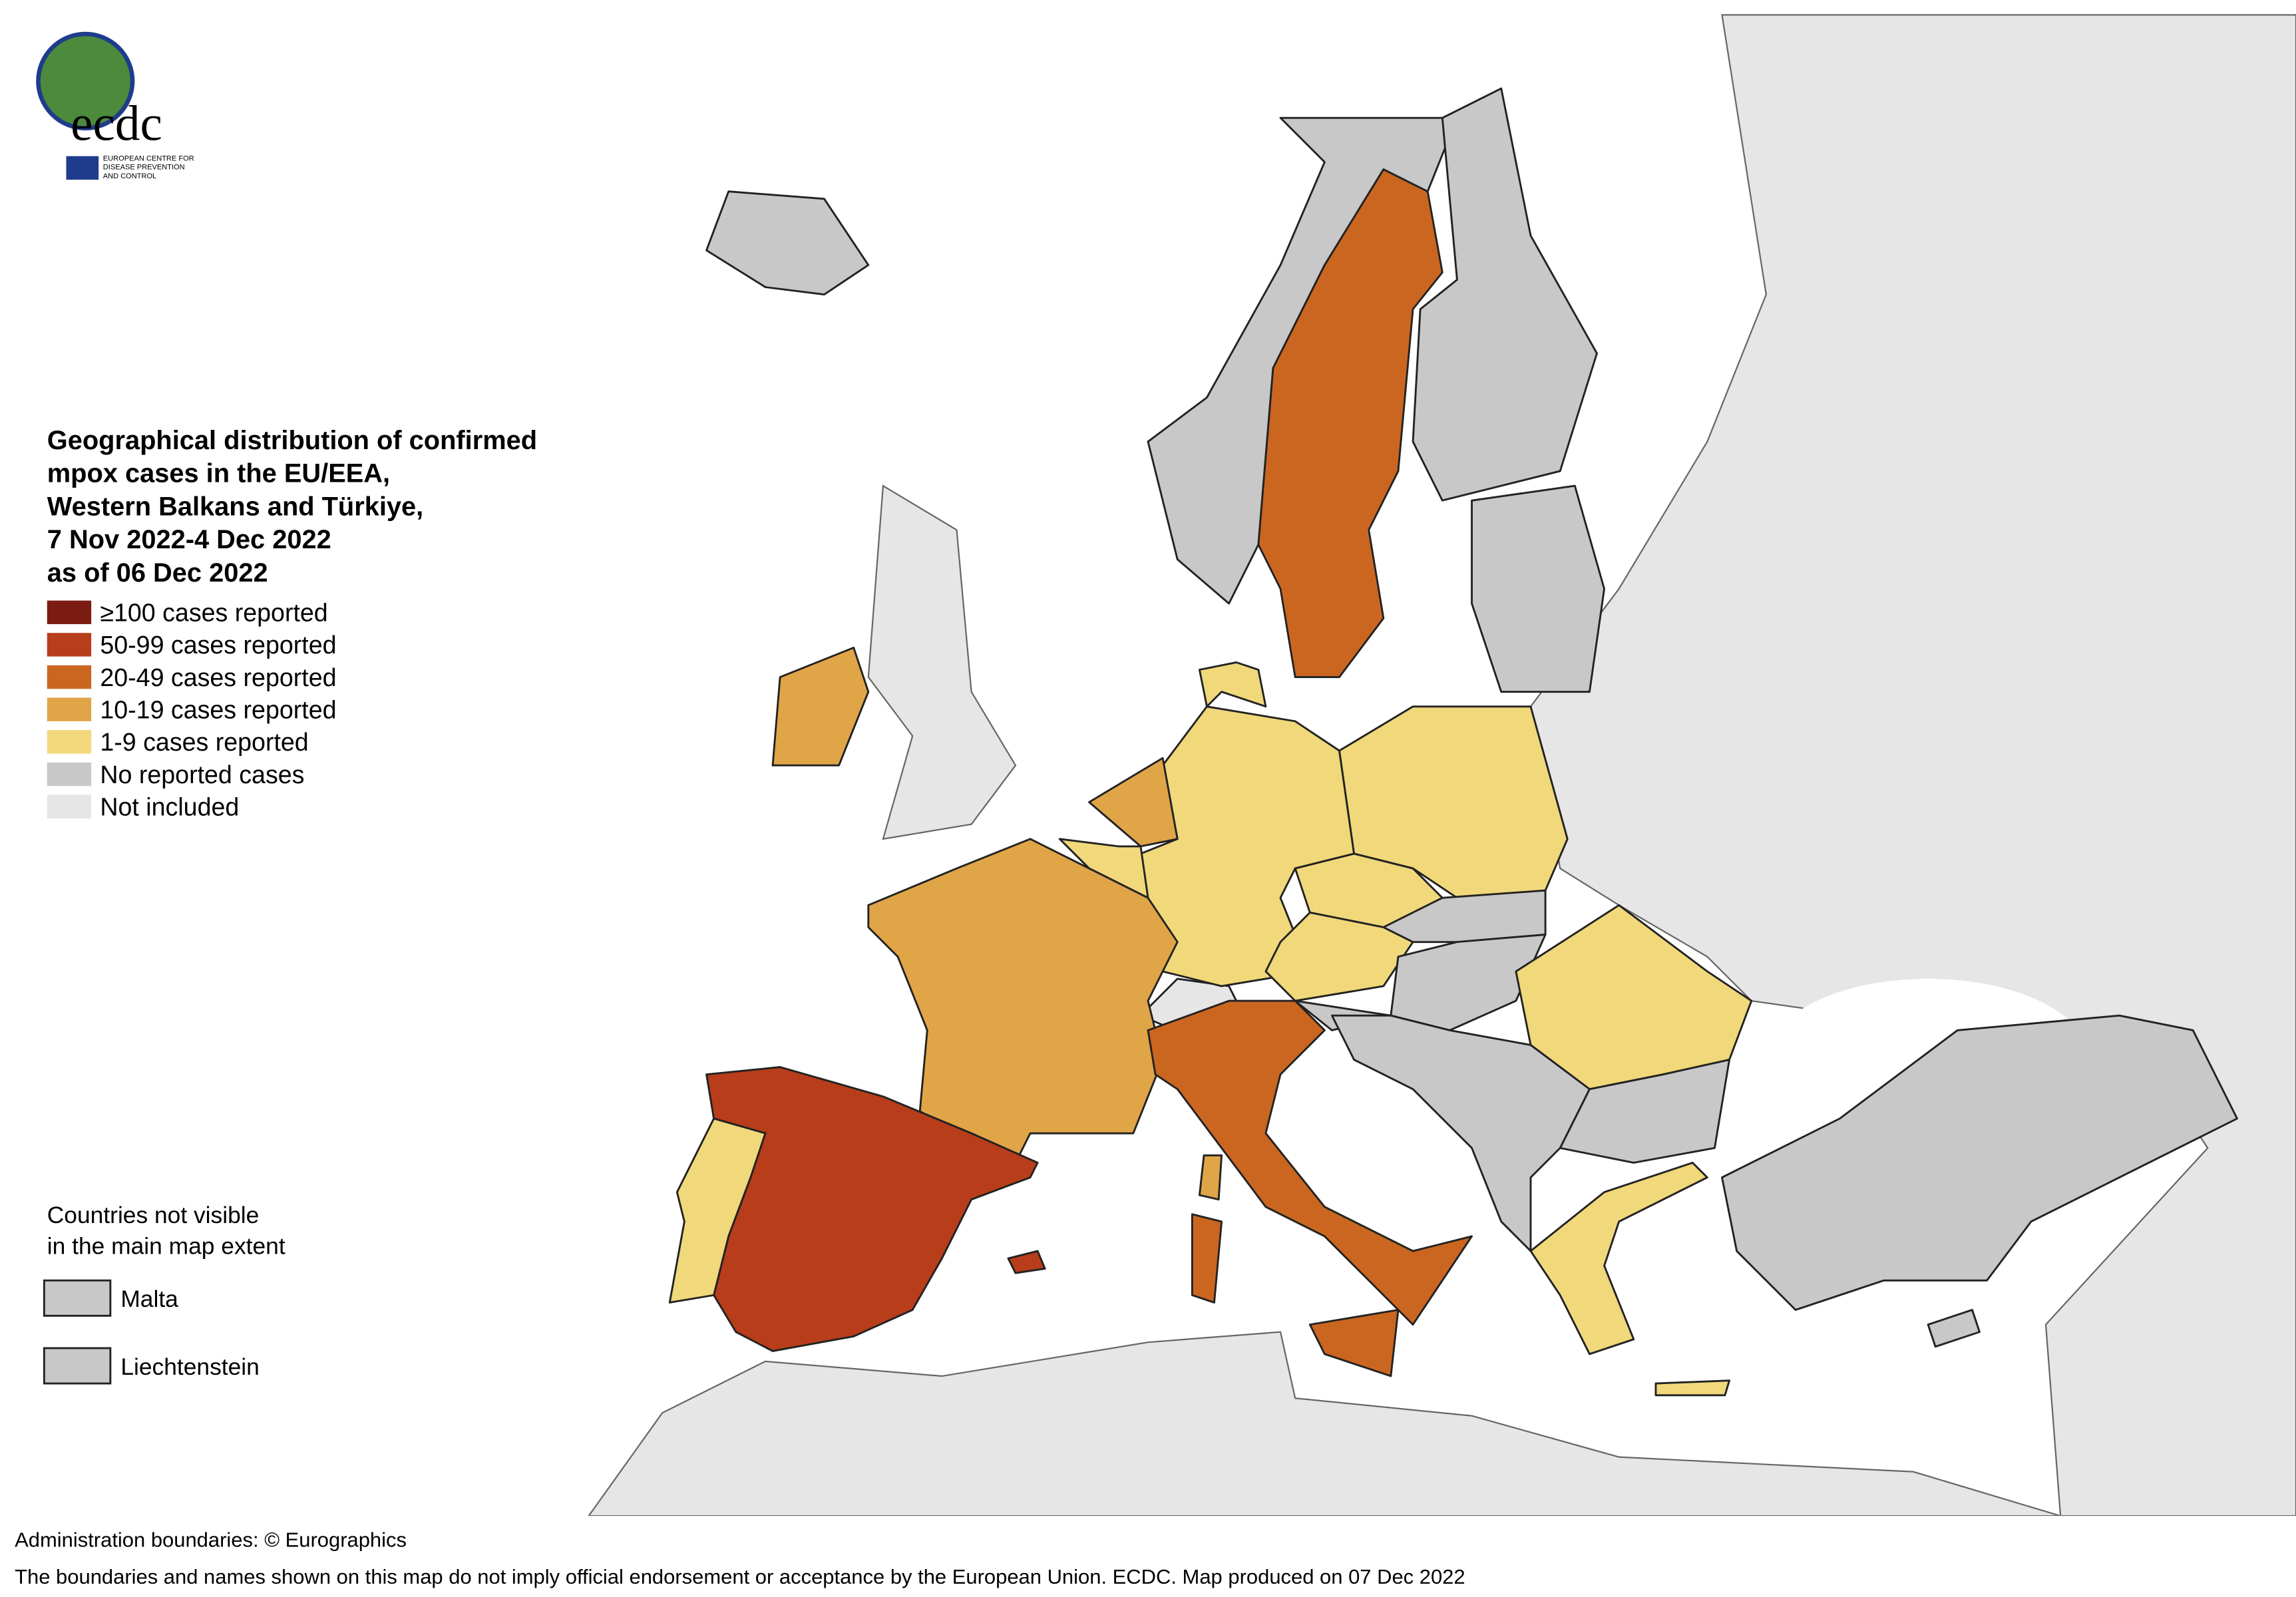 This screenshot has width=2296, height=1597. What do you see at coordinates (189, 539) in the screenshot?
I see `title: 7 Nov 2022-4 Dec 2022` at bounding box center [189, 539].